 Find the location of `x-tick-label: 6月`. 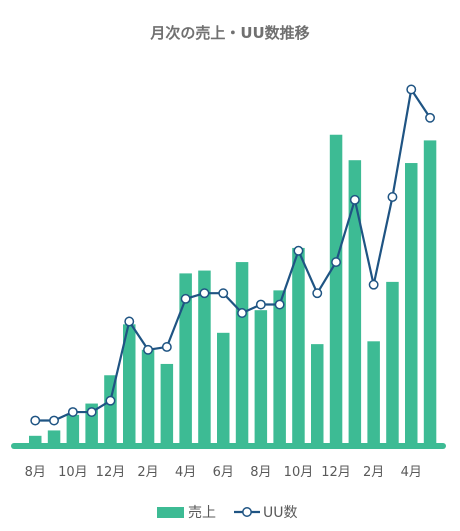

x-tick-label: 6月 is located at coordinates (223, 472).